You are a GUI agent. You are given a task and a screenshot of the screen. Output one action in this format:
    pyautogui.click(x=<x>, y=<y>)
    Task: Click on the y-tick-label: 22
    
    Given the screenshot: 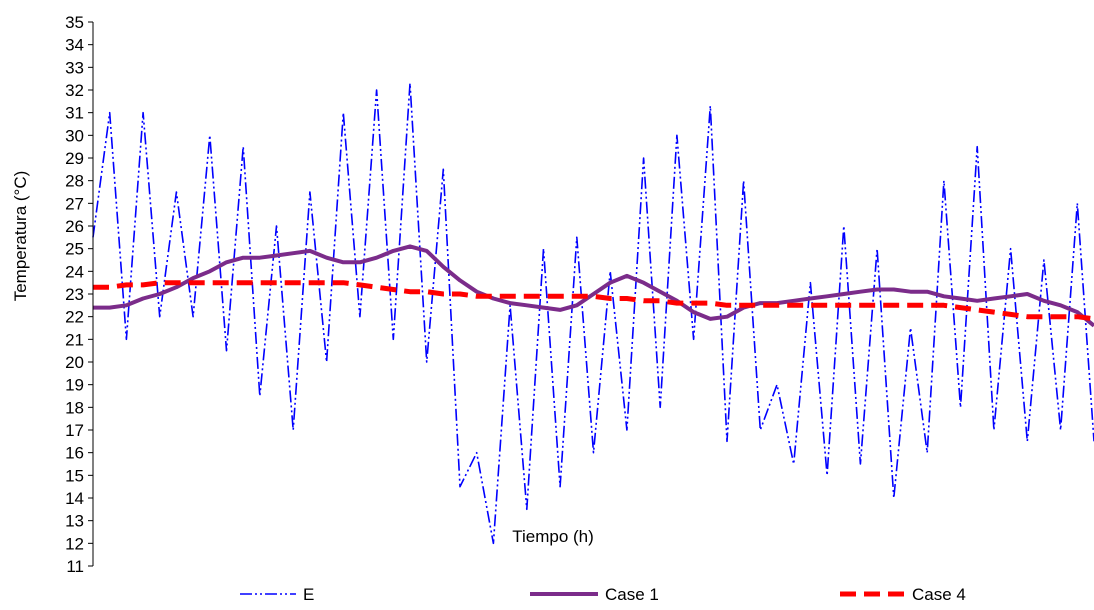 What is the action you would take?
    pyautogui.click(x=74, y=317)
    